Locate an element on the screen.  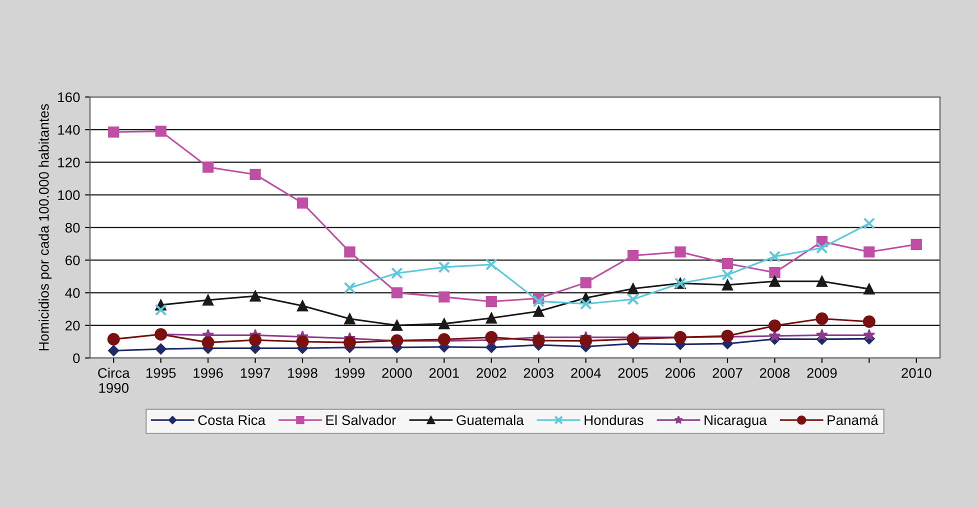
x-tick-label: 2006 is located at coordinates (681, 373).